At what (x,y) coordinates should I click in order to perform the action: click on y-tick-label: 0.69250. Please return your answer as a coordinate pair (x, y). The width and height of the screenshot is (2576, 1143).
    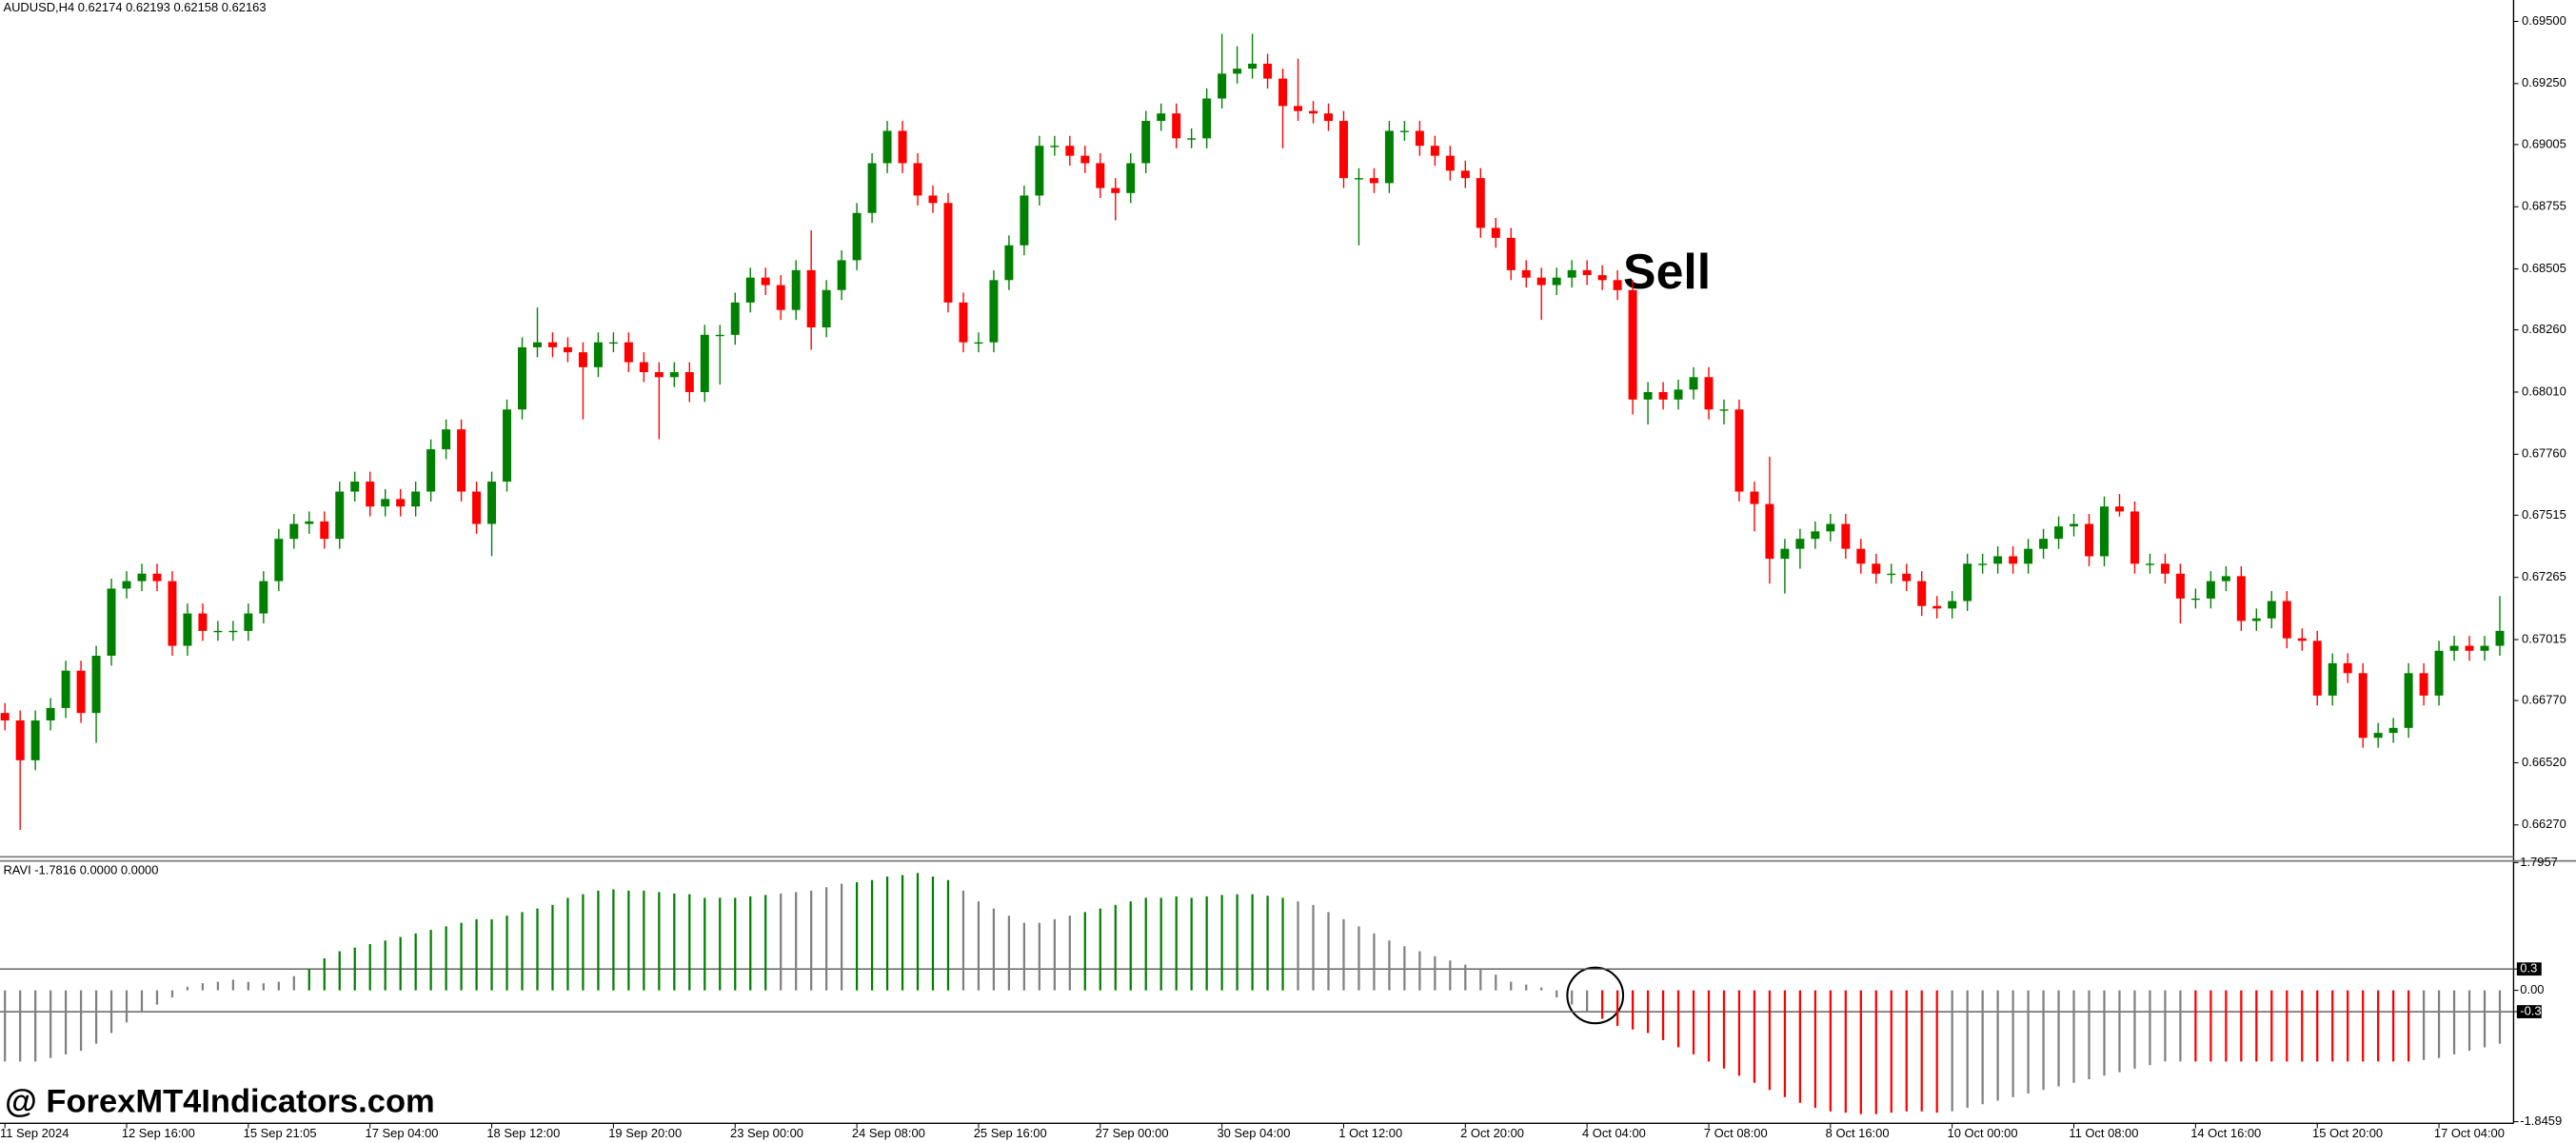
    Looking at the image, I should click on (2544, 82).